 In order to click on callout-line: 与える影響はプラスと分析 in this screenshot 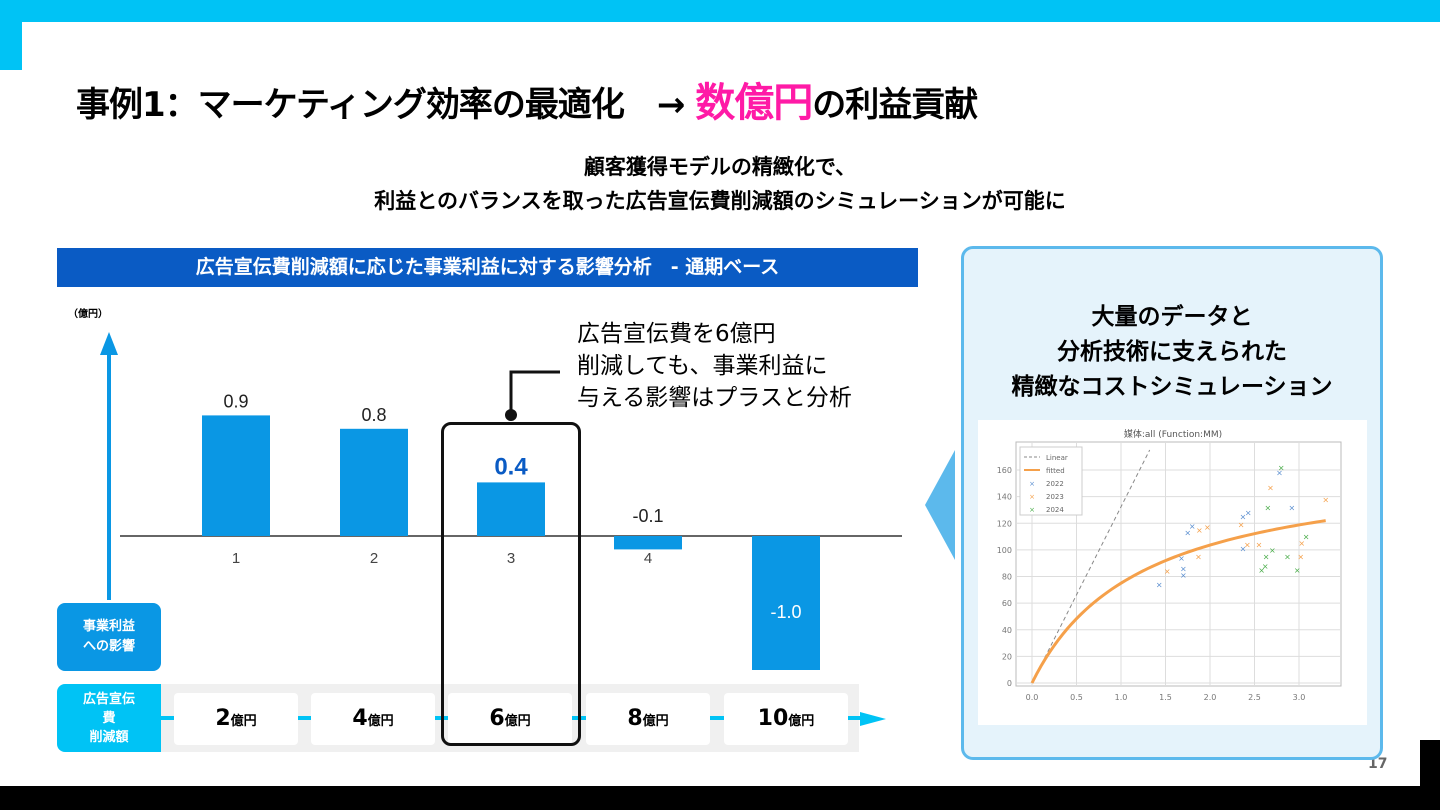, I will do `click(714, 398)`.